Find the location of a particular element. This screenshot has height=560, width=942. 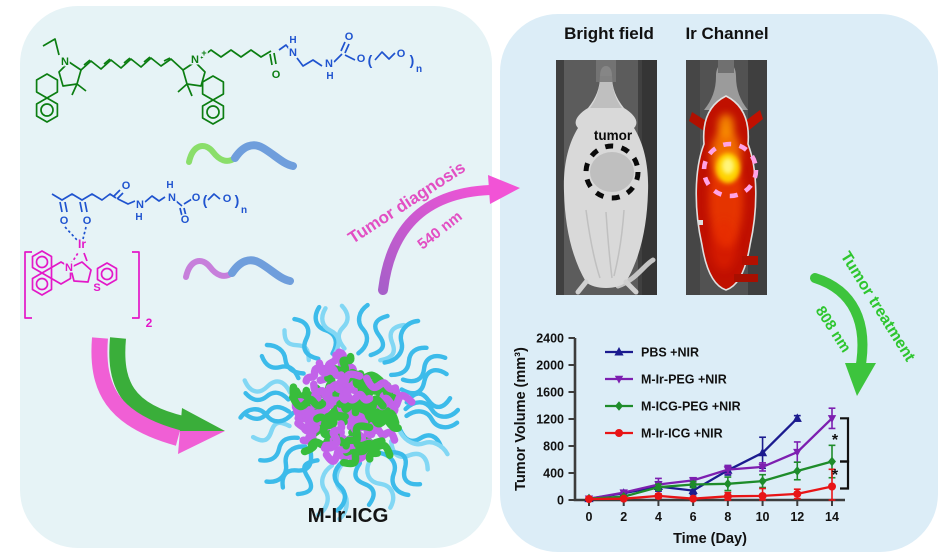

bright-field-title: Bright field is located at coordinates (609, 33).